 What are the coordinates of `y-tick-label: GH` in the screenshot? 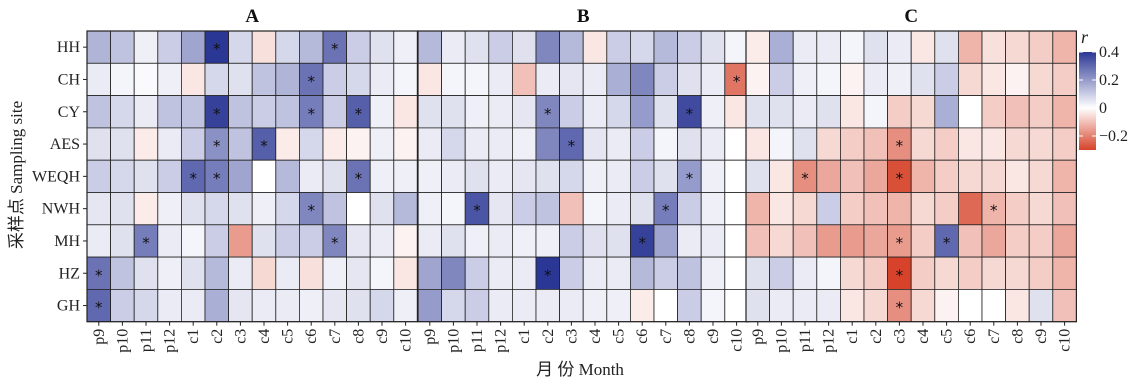 It's located at (69, 306).